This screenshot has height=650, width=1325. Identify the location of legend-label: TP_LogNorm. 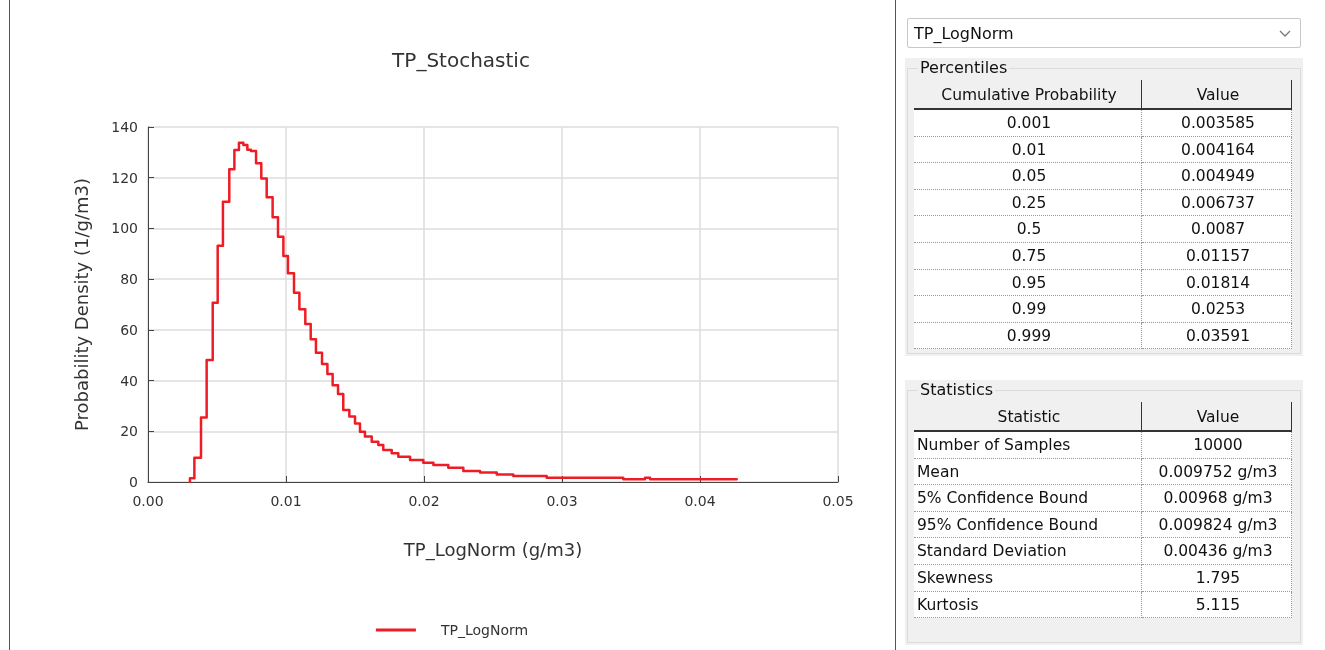
(484, 630).